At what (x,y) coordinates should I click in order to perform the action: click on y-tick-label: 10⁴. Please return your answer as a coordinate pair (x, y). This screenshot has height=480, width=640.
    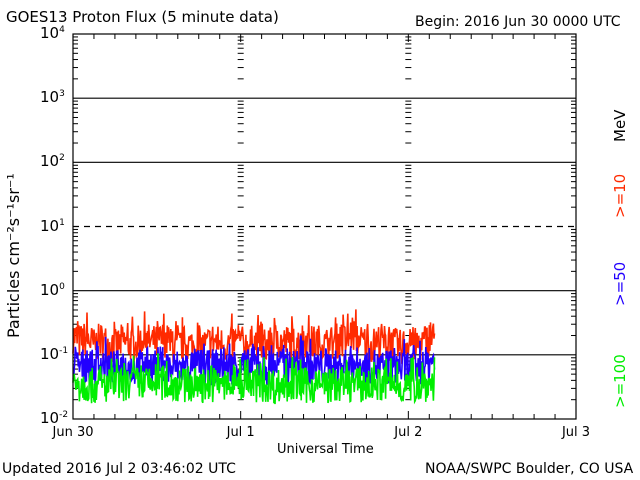
    Looking at the image, I should click on (52, 33).